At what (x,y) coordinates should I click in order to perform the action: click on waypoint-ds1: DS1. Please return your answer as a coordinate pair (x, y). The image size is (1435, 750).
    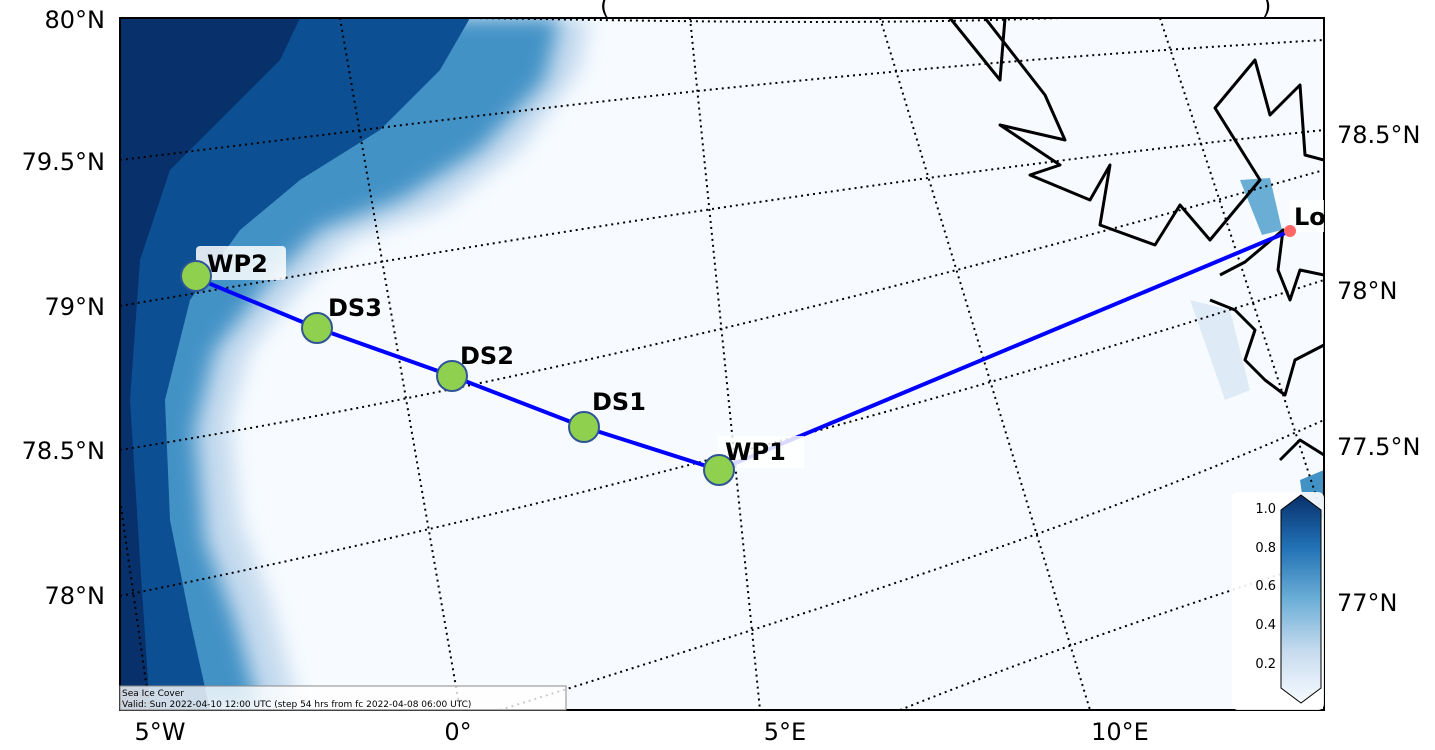
    Looking at the image, I should click on (607, 415).